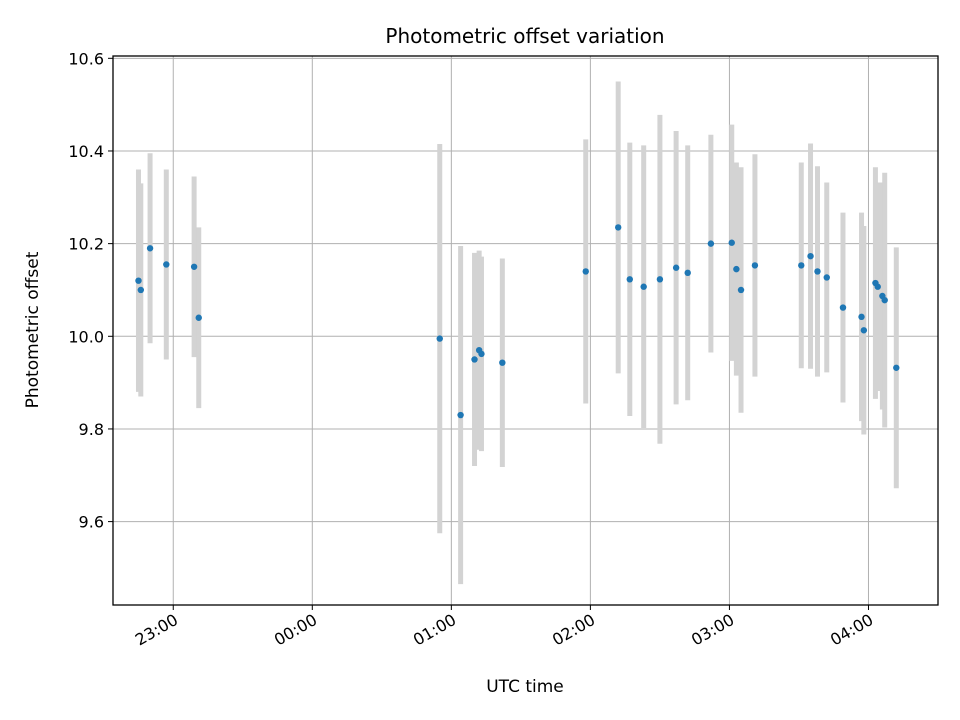 The height and width of the screenshot is (720, 960). What do you see at coordinates (86, 336) in the screenshot?
I see `y-tick-label: 10.0` at bounding box center [86, 336].